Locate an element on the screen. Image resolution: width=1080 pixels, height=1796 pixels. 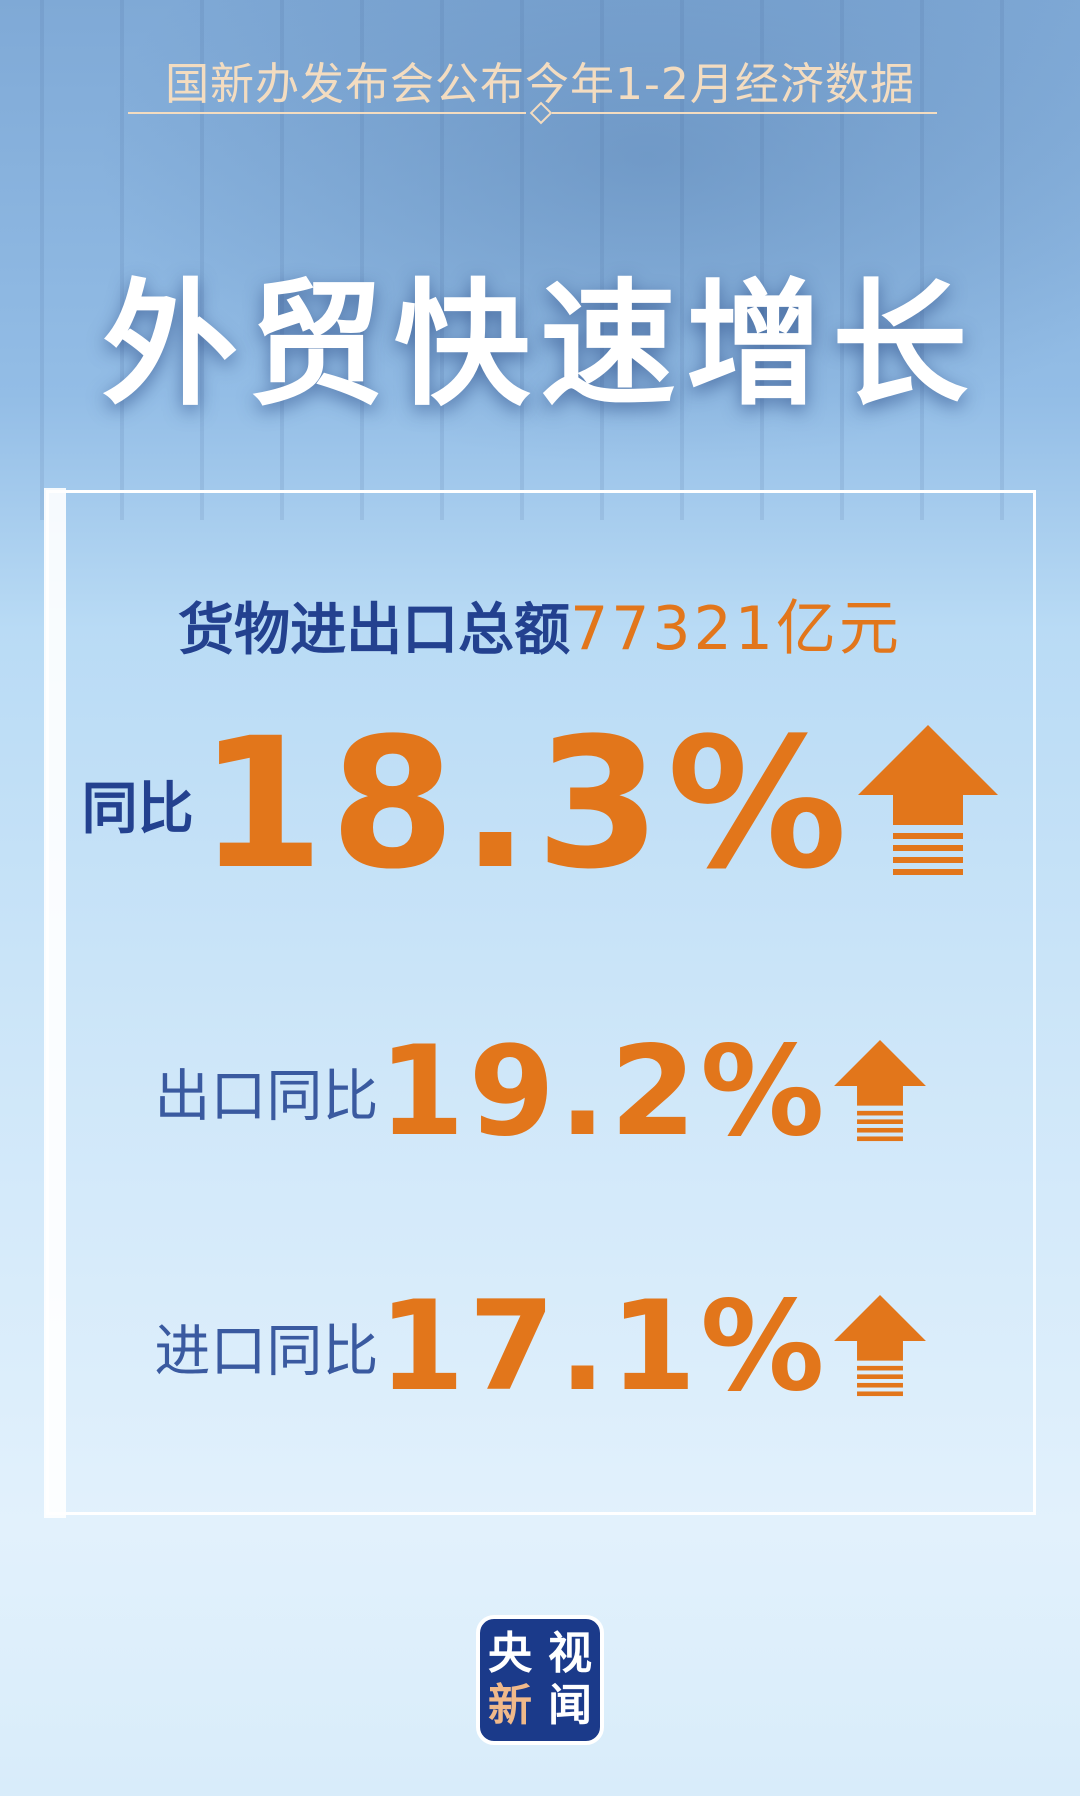
yoy-label: 同比 is located at coordinates (137, 809).